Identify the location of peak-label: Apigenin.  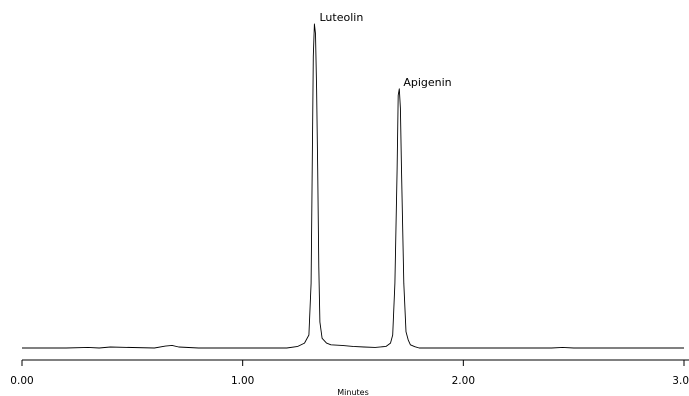
(427, 82).